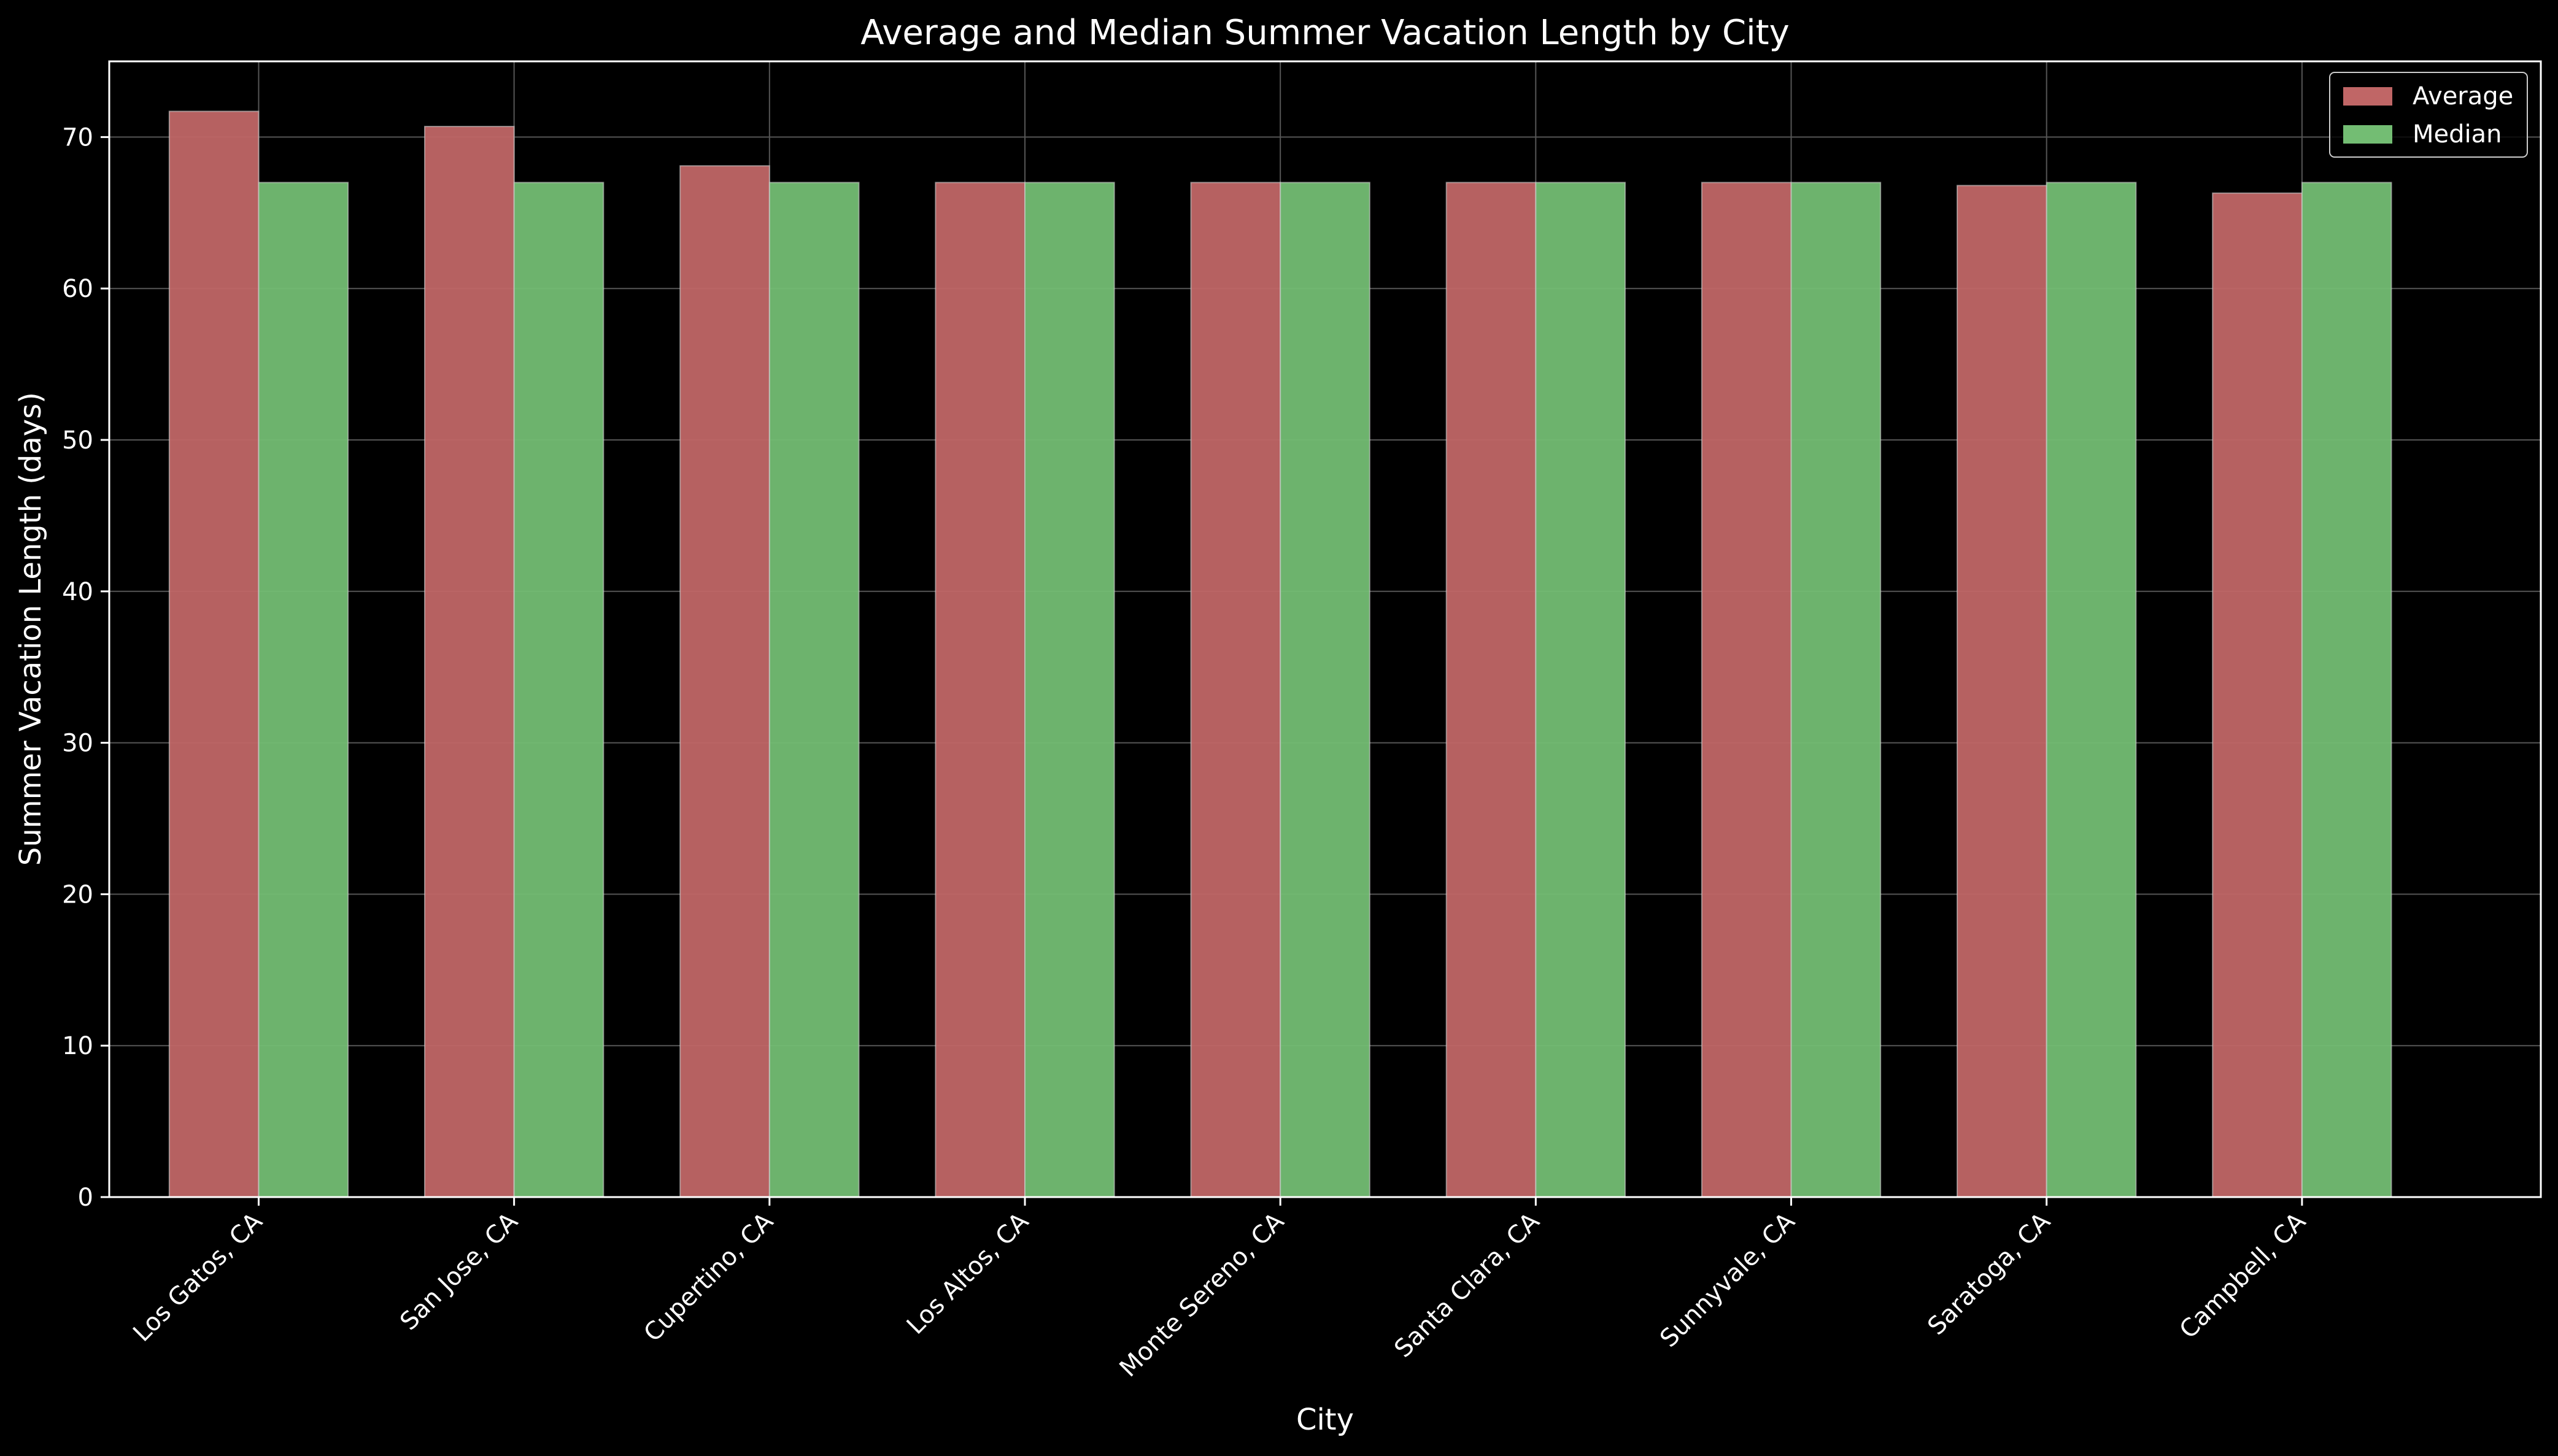  What do you see at coordinates (77, 592) in the screenshot?
I see `y-tick-label: 40` at bounding box center [77, 592].